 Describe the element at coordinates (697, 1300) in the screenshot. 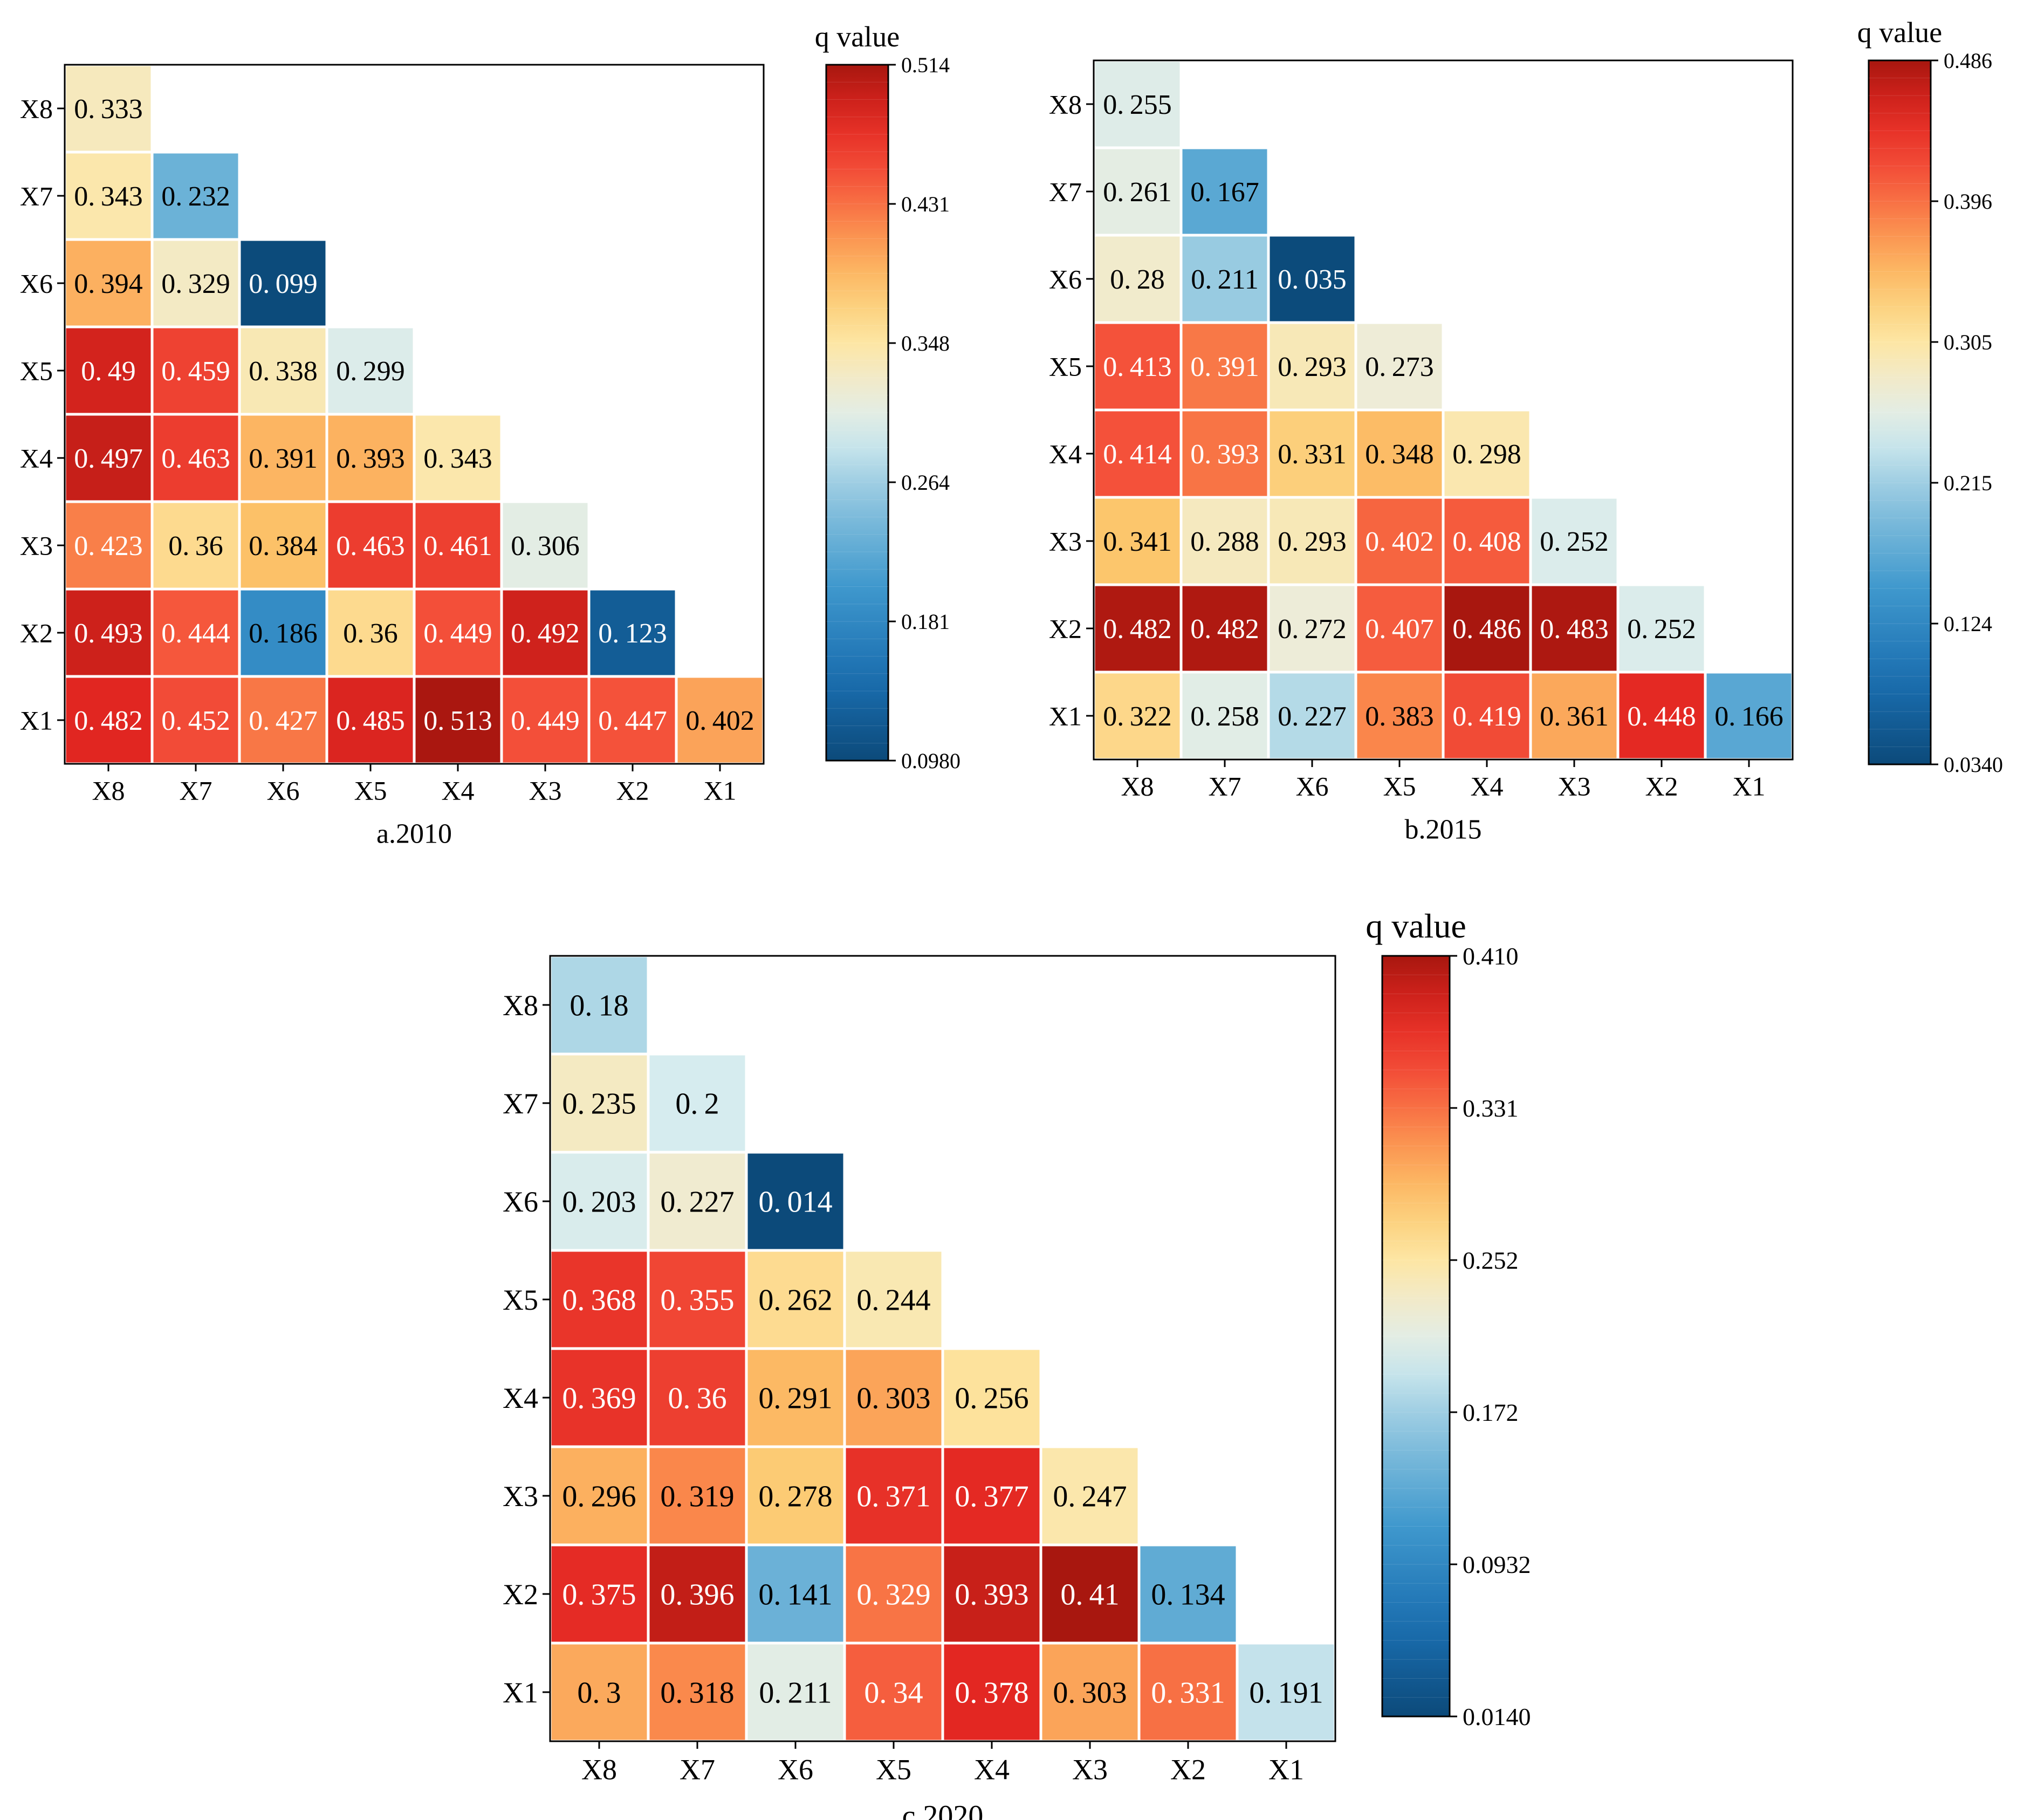

I see `cell-value-label: 0. 355` at that location.